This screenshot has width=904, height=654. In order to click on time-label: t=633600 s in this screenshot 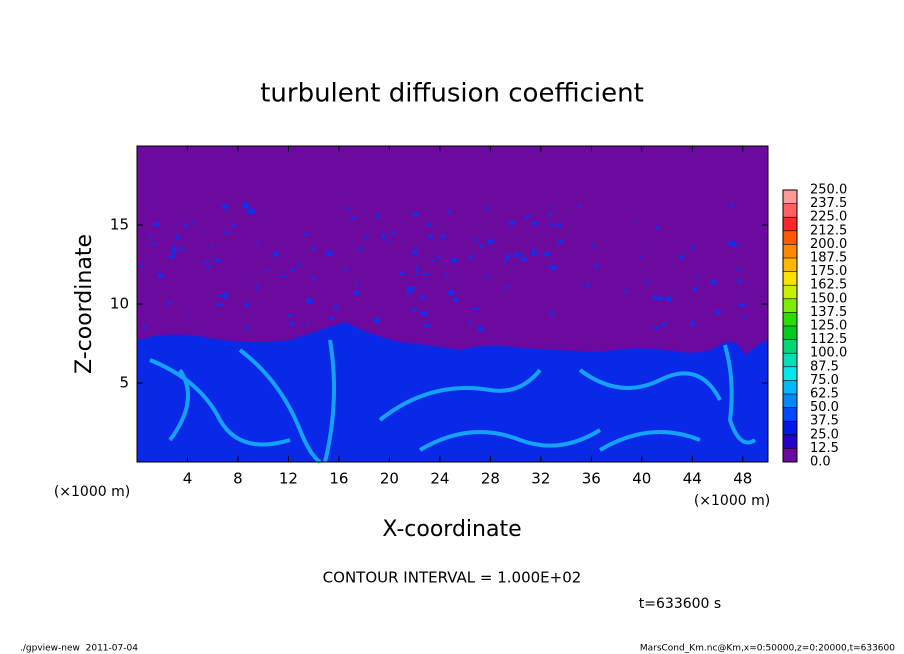, I will do `click(680, 604)`.